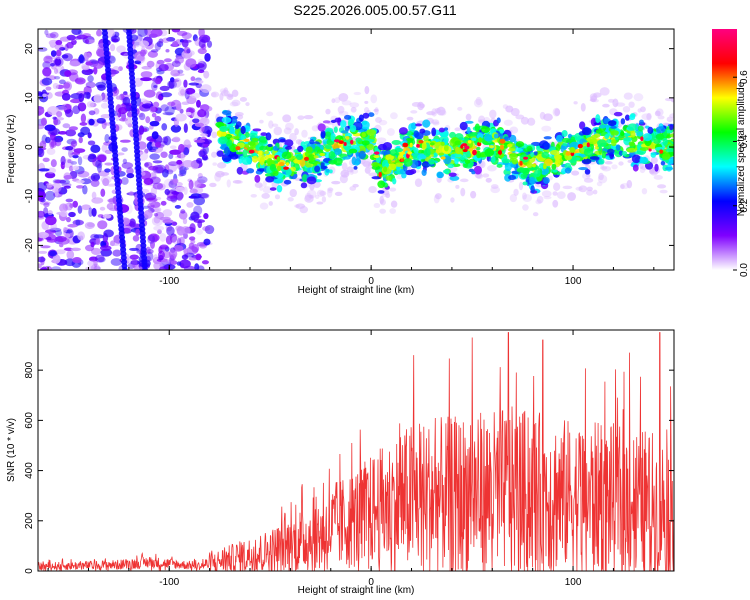  Describe the element at coordinates (169, 281) in the screenshot. I see `spec-x-tick-label: -100` at that location.